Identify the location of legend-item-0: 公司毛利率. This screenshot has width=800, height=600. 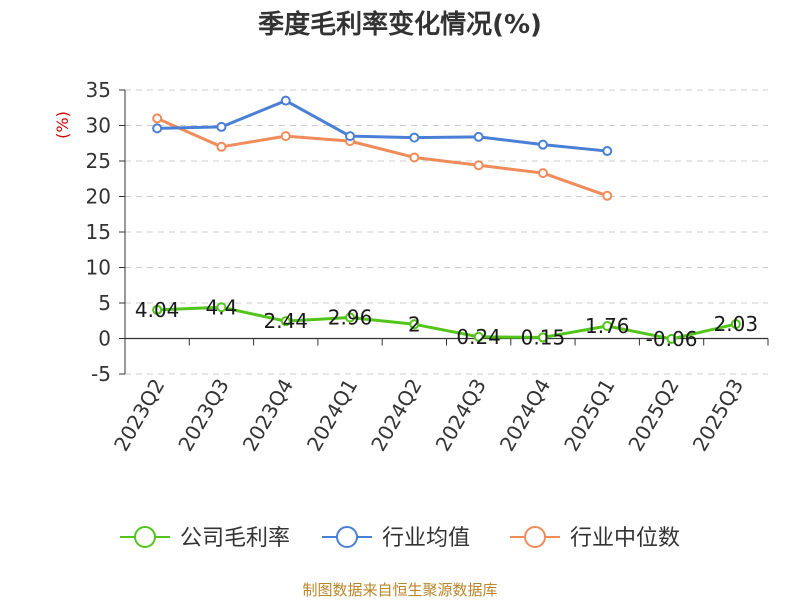
(205, 538).